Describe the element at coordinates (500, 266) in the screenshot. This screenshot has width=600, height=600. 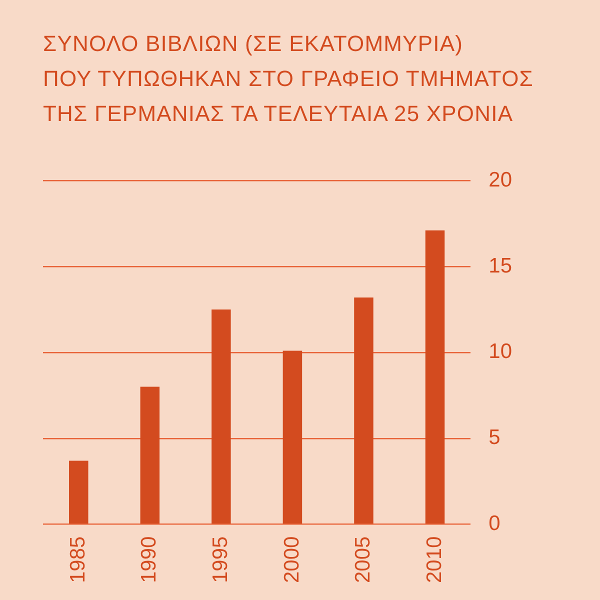
I see `y-tick-label: 15` at that location.